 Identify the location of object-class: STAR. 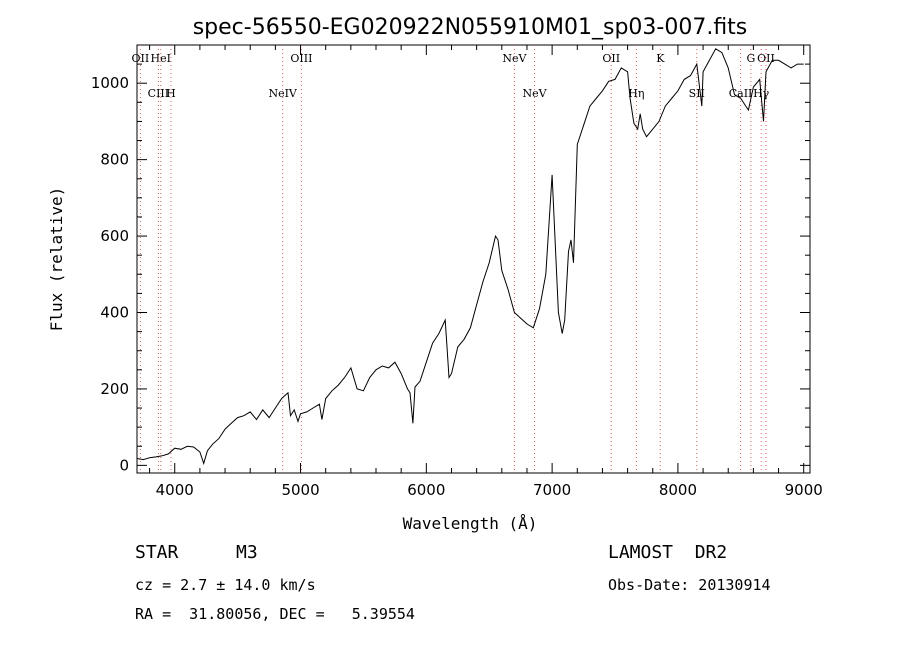
(157, 552).